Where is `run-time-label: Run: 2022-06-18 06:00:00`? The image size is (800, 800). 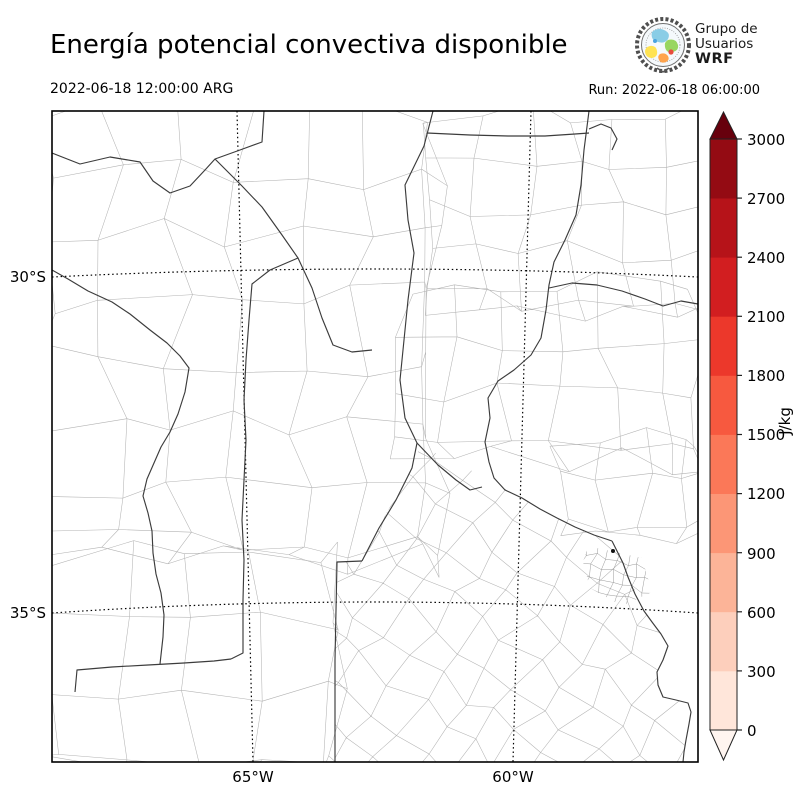
run-time-label: Run: 2022-06-18 06:00:00 is located at coordinates (674, 90).